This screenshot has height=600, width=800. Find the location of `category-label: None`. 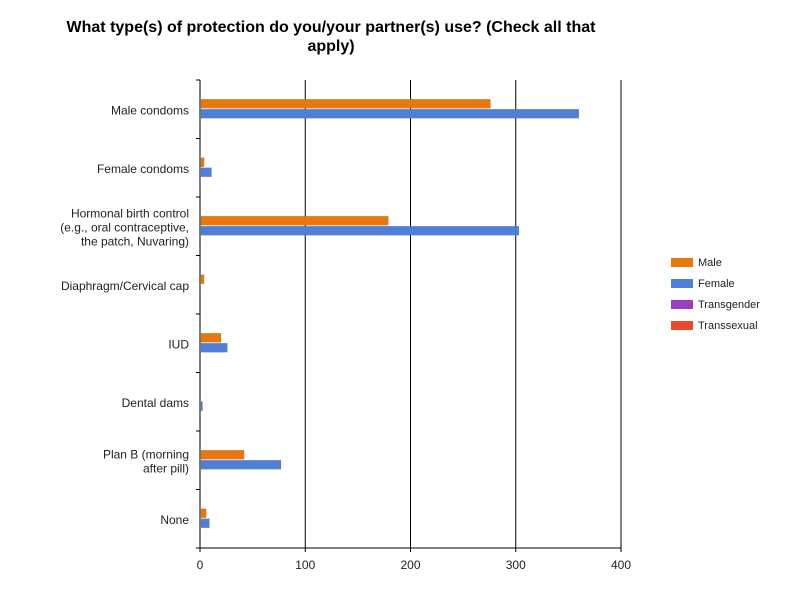

category-label: None is located at coordinates (174, 520).